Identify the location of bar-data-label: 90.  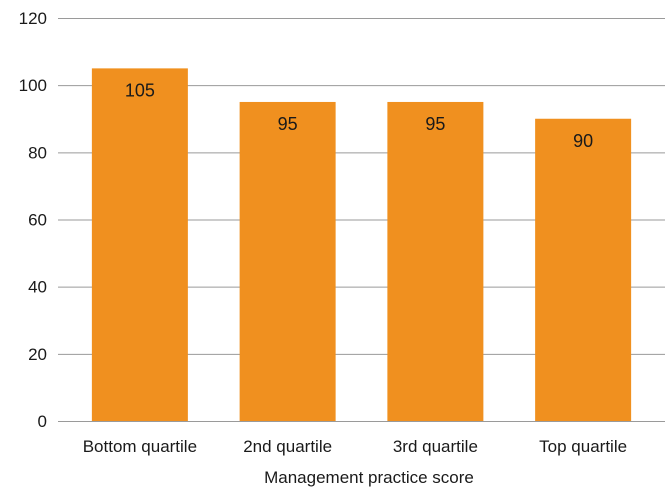
(583, 141).